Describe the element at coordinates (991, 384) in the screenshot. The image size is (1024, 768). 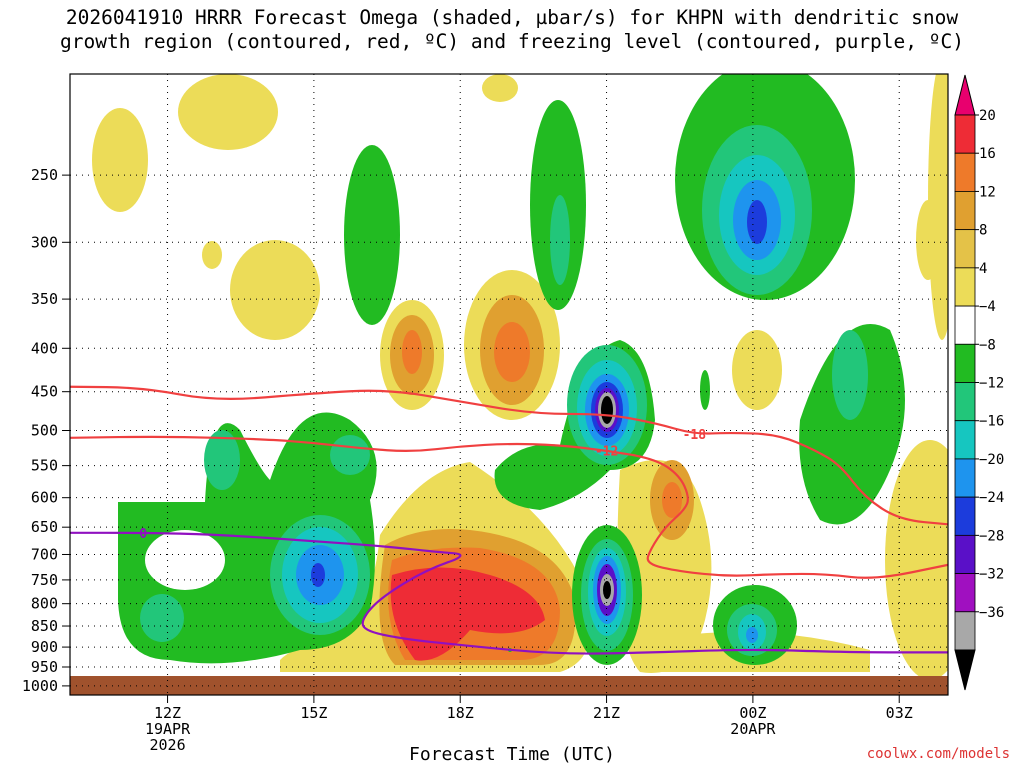
I see `colorbar-label: −12` at that location.